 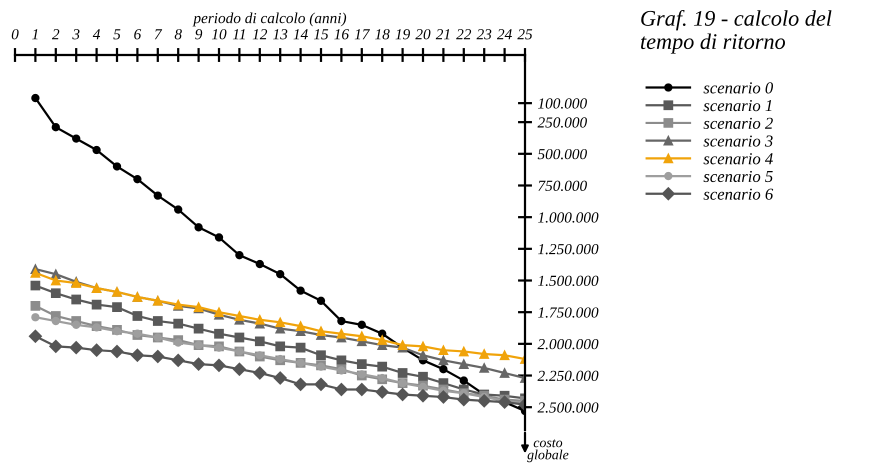 What do you see at coordinates (739, 194) in the screenshot?
I see `legend-label: scenario 6` at bounding box center [739, 194].